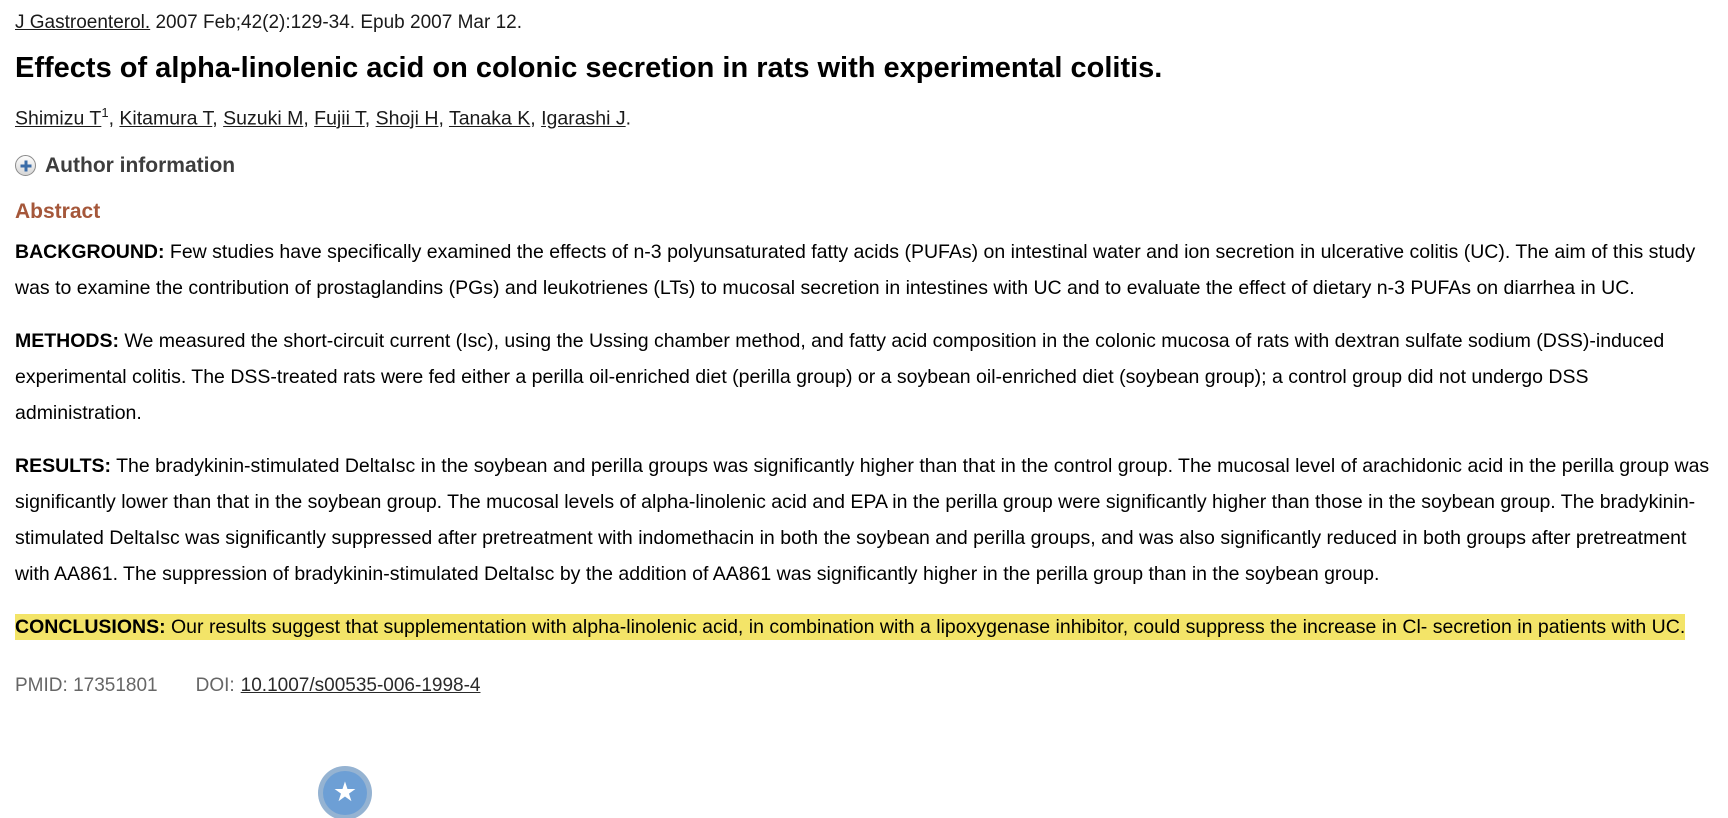 The height and width of the screenshot is (818, 1728). I want to click on author-information-label: Author information, so click(140, 165).